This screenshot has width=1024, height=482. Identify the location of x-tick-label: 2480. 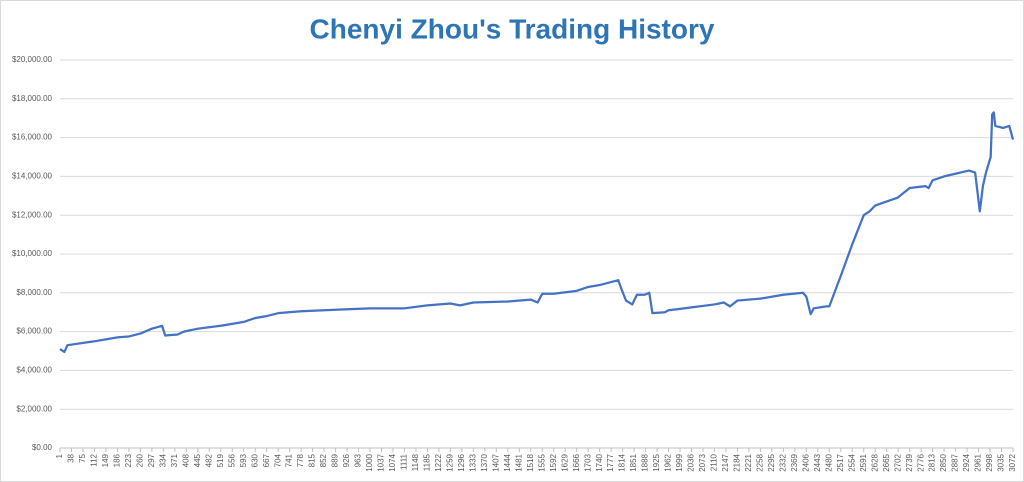
(828, 462).